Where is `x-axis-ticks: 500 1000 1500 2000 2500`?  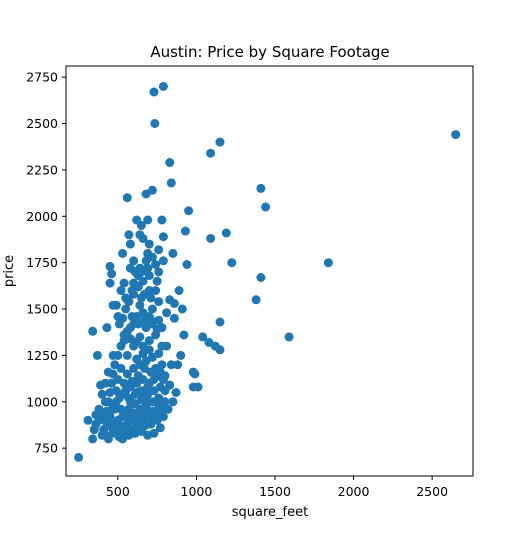 x-axis-ticks: 500 1000 1500 2000 2500 is located at coordinates (277, 487).